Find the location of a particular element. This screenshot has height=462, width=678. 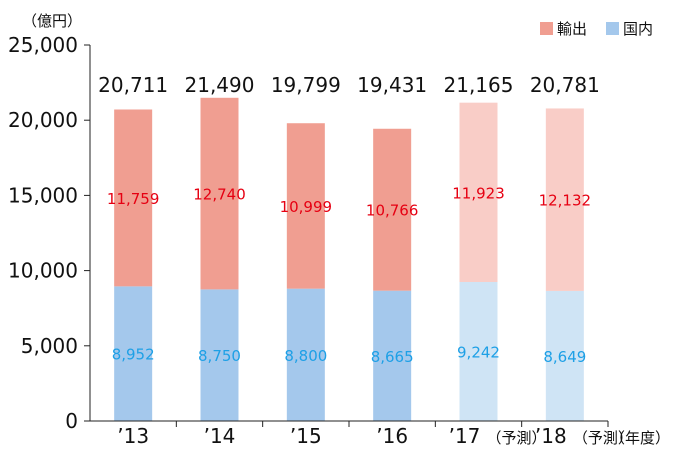

y-tick-label: 10,000 is located at coordinates (43, 271).